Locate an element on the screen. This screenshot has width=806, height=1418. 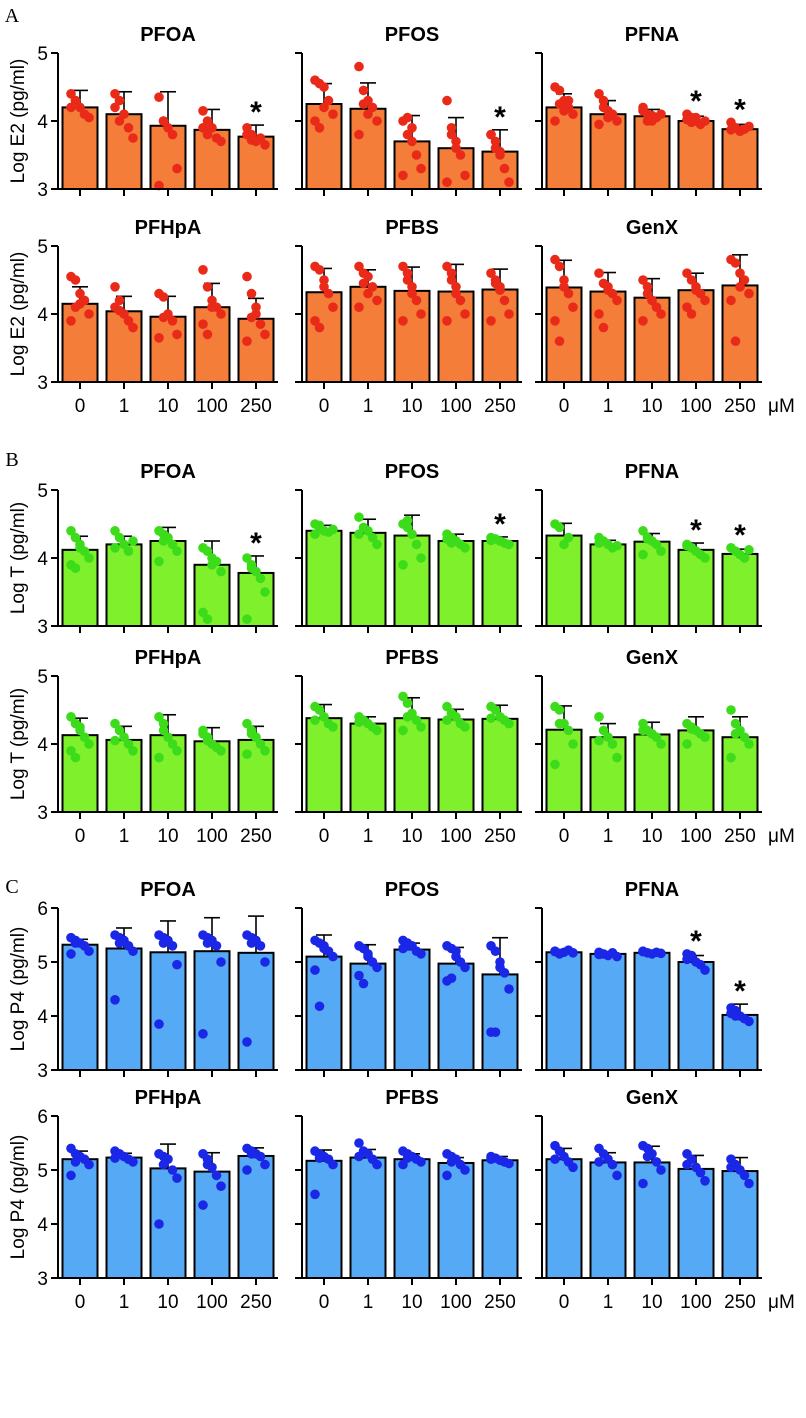
panel-title: PFOA is located at coordinates (168, 472).